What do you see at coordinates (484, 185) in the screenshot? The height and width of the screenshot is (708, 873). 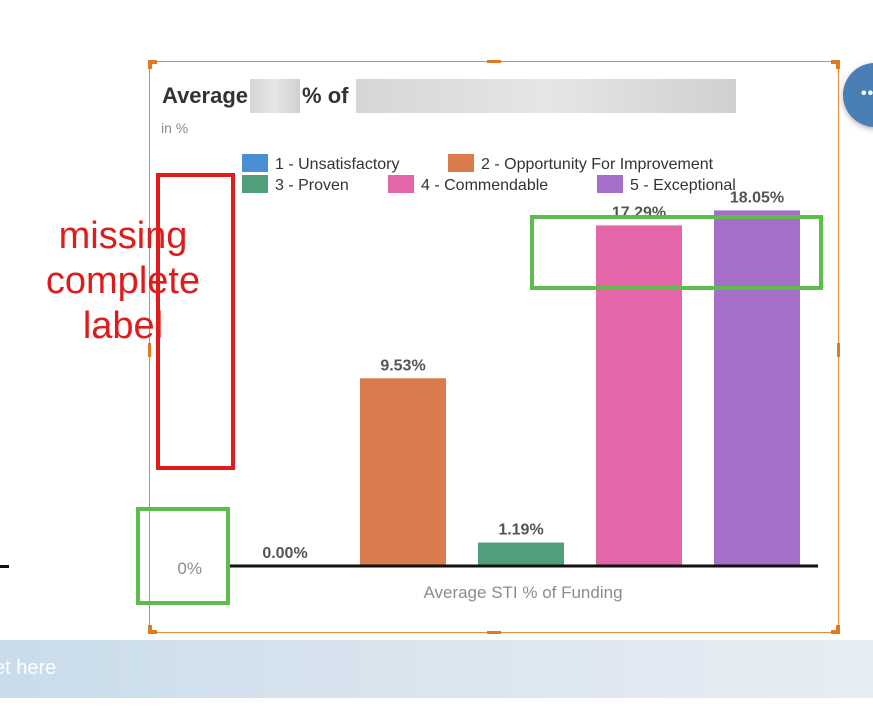 I see `legend-label-4: 4 - Commendable` at bounding box center [484, 185].